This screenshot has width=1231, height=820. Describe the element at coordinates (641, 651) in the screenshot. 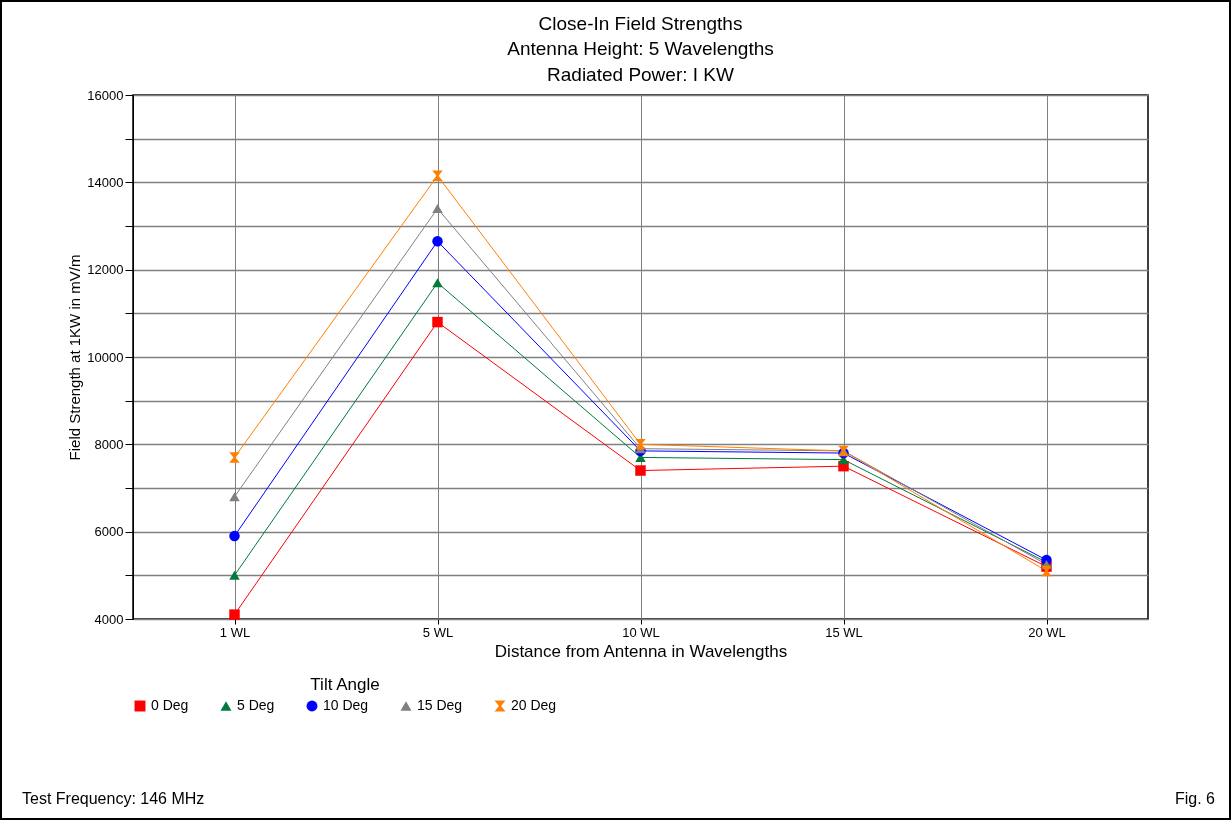

I see `x-axis-title: Distance from Antenna in Wavelengths` at that location.